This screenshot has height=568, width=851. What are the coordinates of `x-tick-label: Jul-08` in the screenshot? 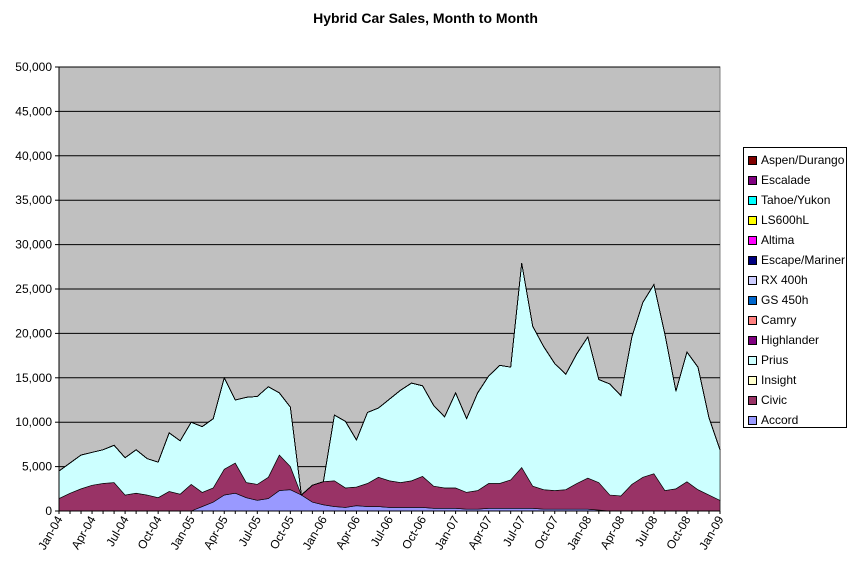 It's located at (646, 531).